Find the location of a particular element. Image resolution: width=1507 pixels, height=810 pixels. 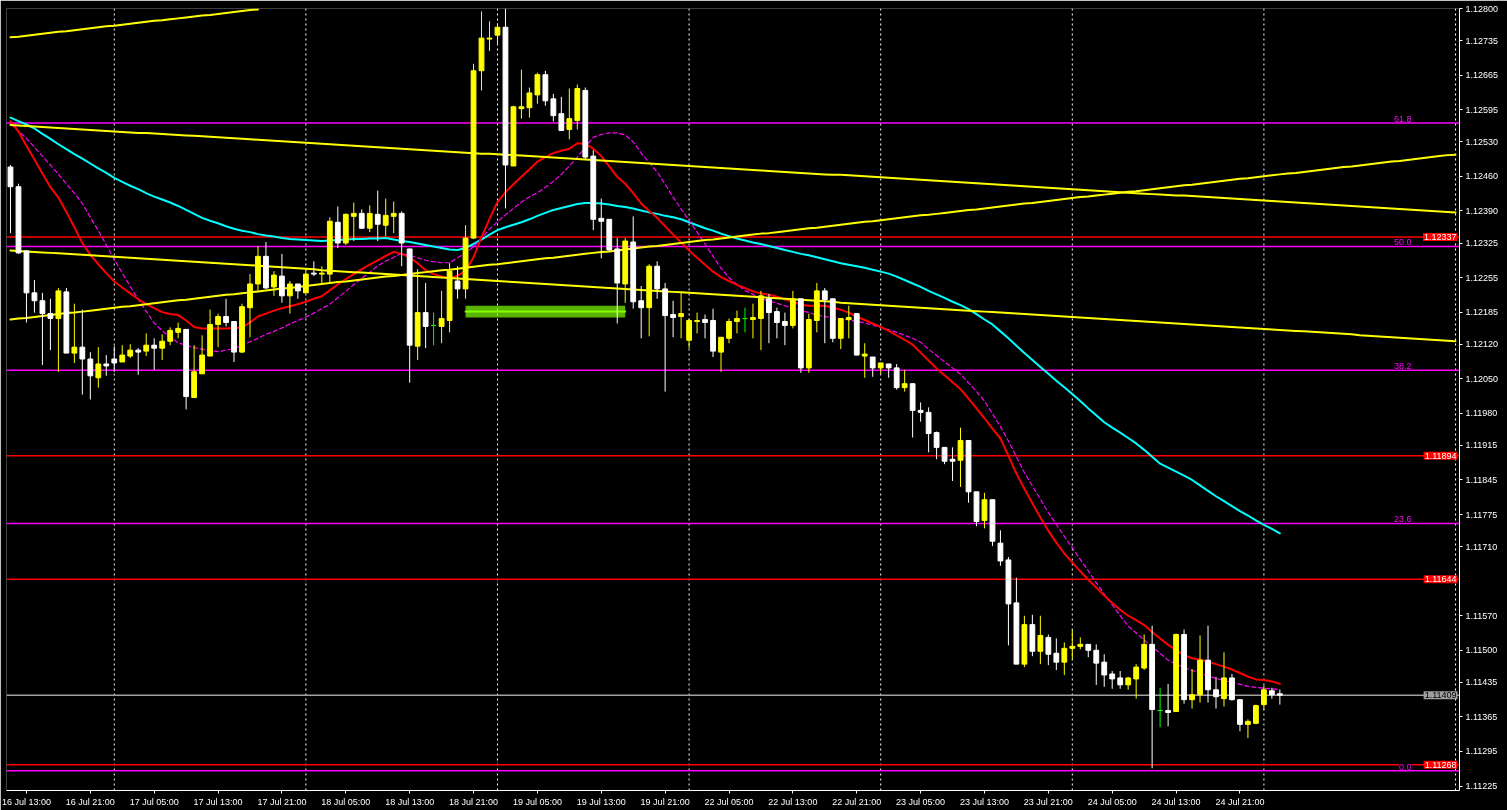

ref-line-label: 1.11409 is located at coordinates (1440, 695).